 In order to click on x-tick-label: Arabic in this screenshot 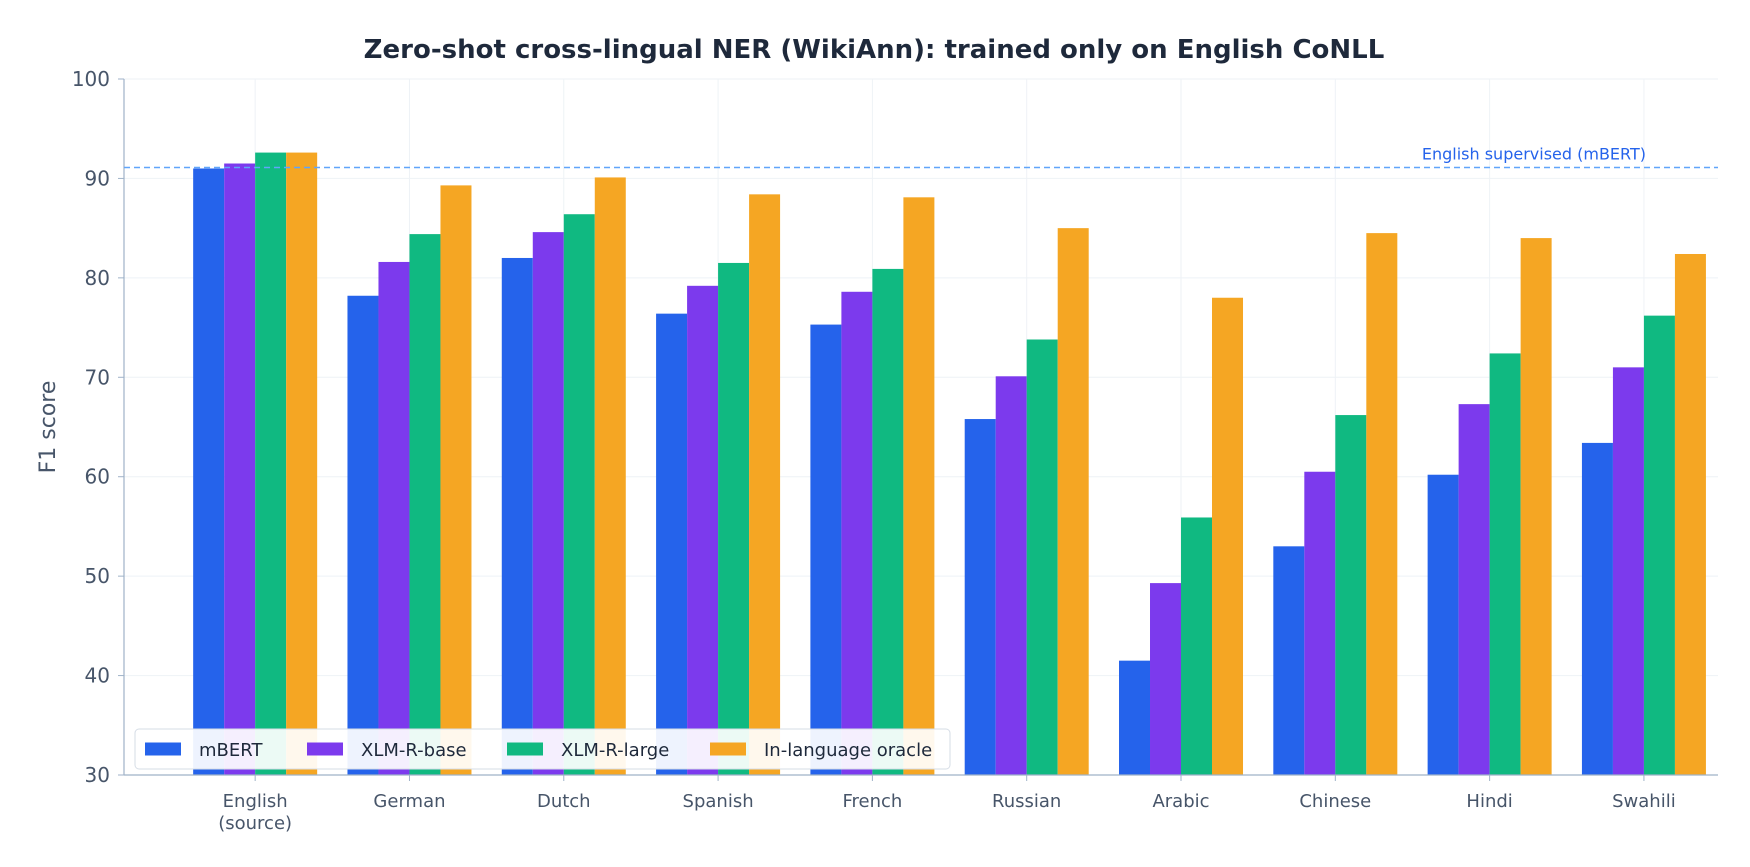, I will do `click(1180, 801)`.